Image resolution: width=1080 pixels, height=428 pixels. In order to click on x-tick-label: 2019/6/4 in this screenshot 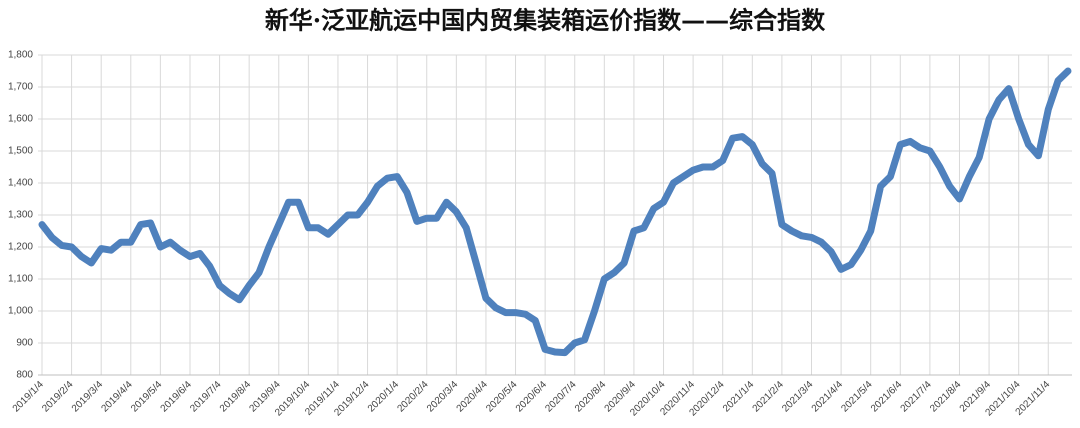, I will do `click(177, 397)`.